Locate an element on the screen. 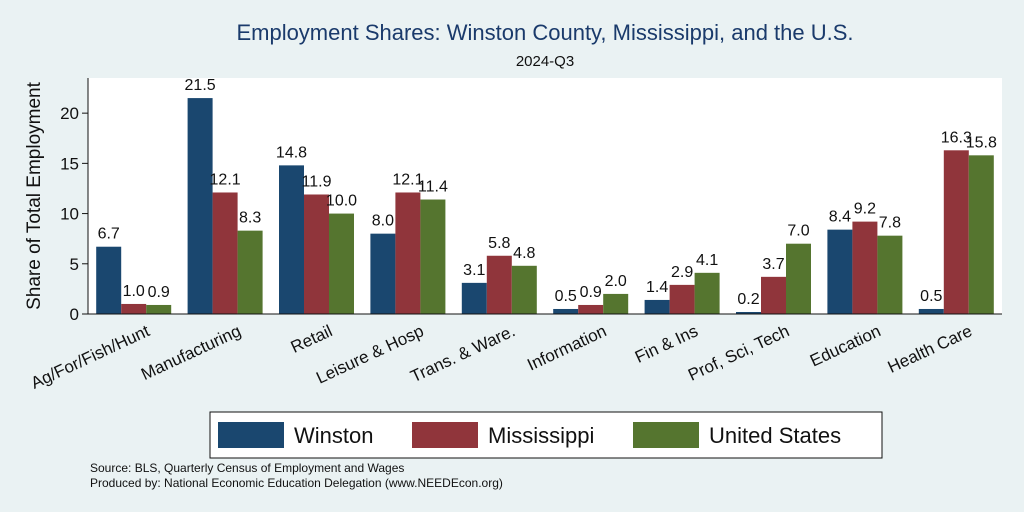 The image size is (1024, 512). legend: Winston Mississippi United States is located at coordinates (546, 435).